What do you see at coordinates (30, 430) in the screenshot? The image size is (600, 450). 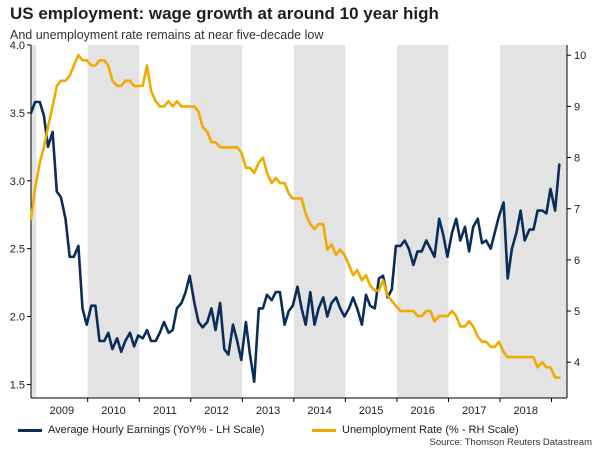 I see `legend-swatch-earnings` at bounding box center [30, 430].